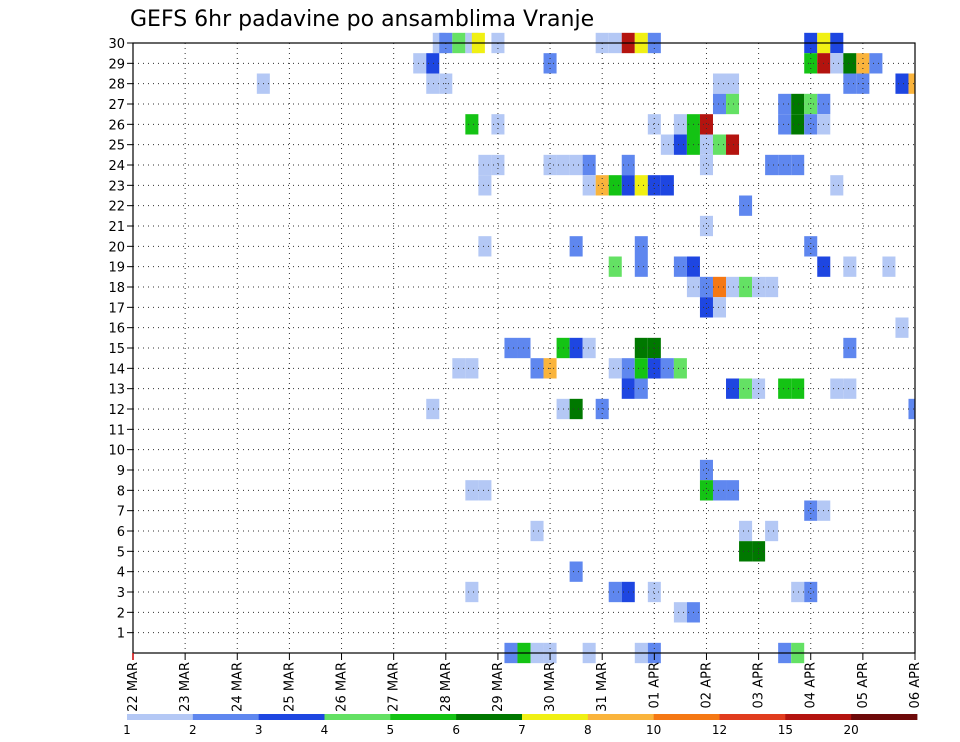 The image size is (960, 742). What do you see at coordinates (116, 105) in the screenshot?
I see `y-tick-label: 27` at bounding box center [116, 105].